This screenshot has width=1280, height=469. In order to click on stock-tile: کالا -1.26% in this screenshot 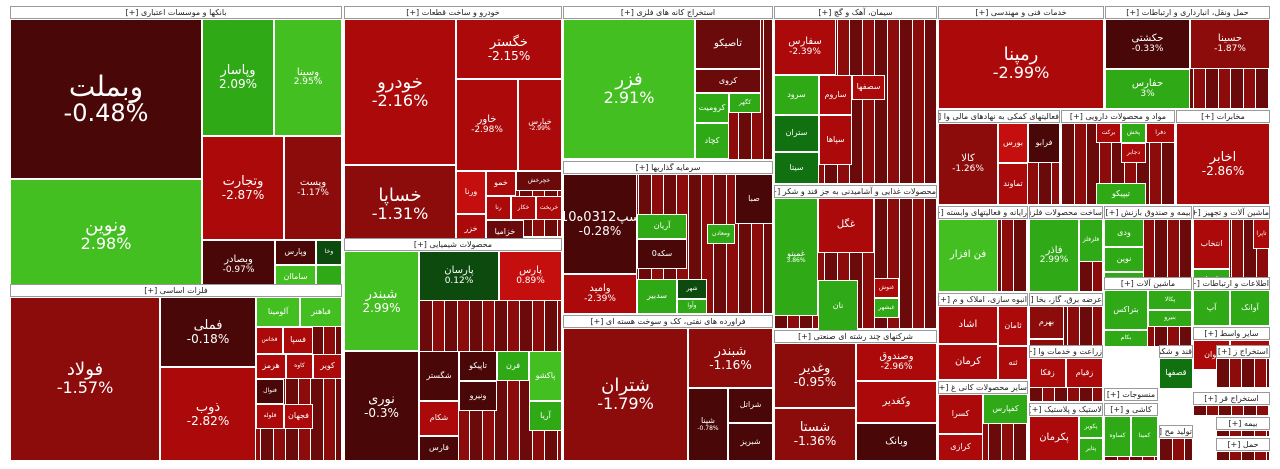, I will do `click(968, 164)`.